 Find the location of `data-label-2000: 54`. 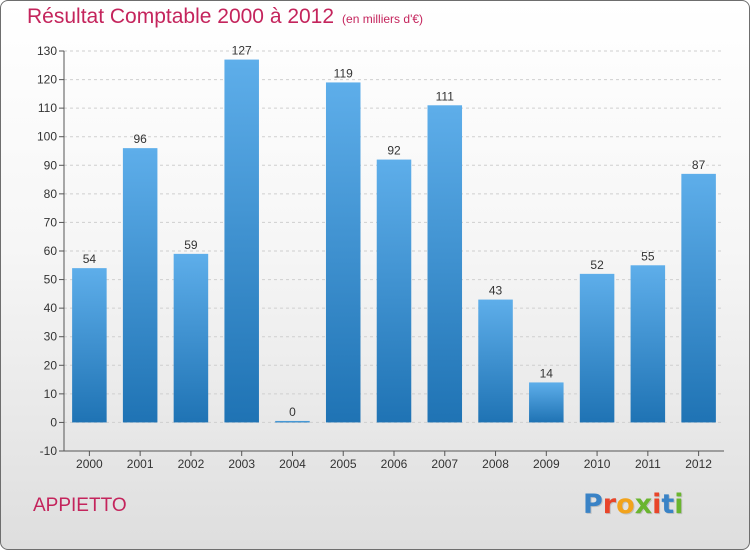

data-label-2000: 54 is located at coordinates (90, 259).